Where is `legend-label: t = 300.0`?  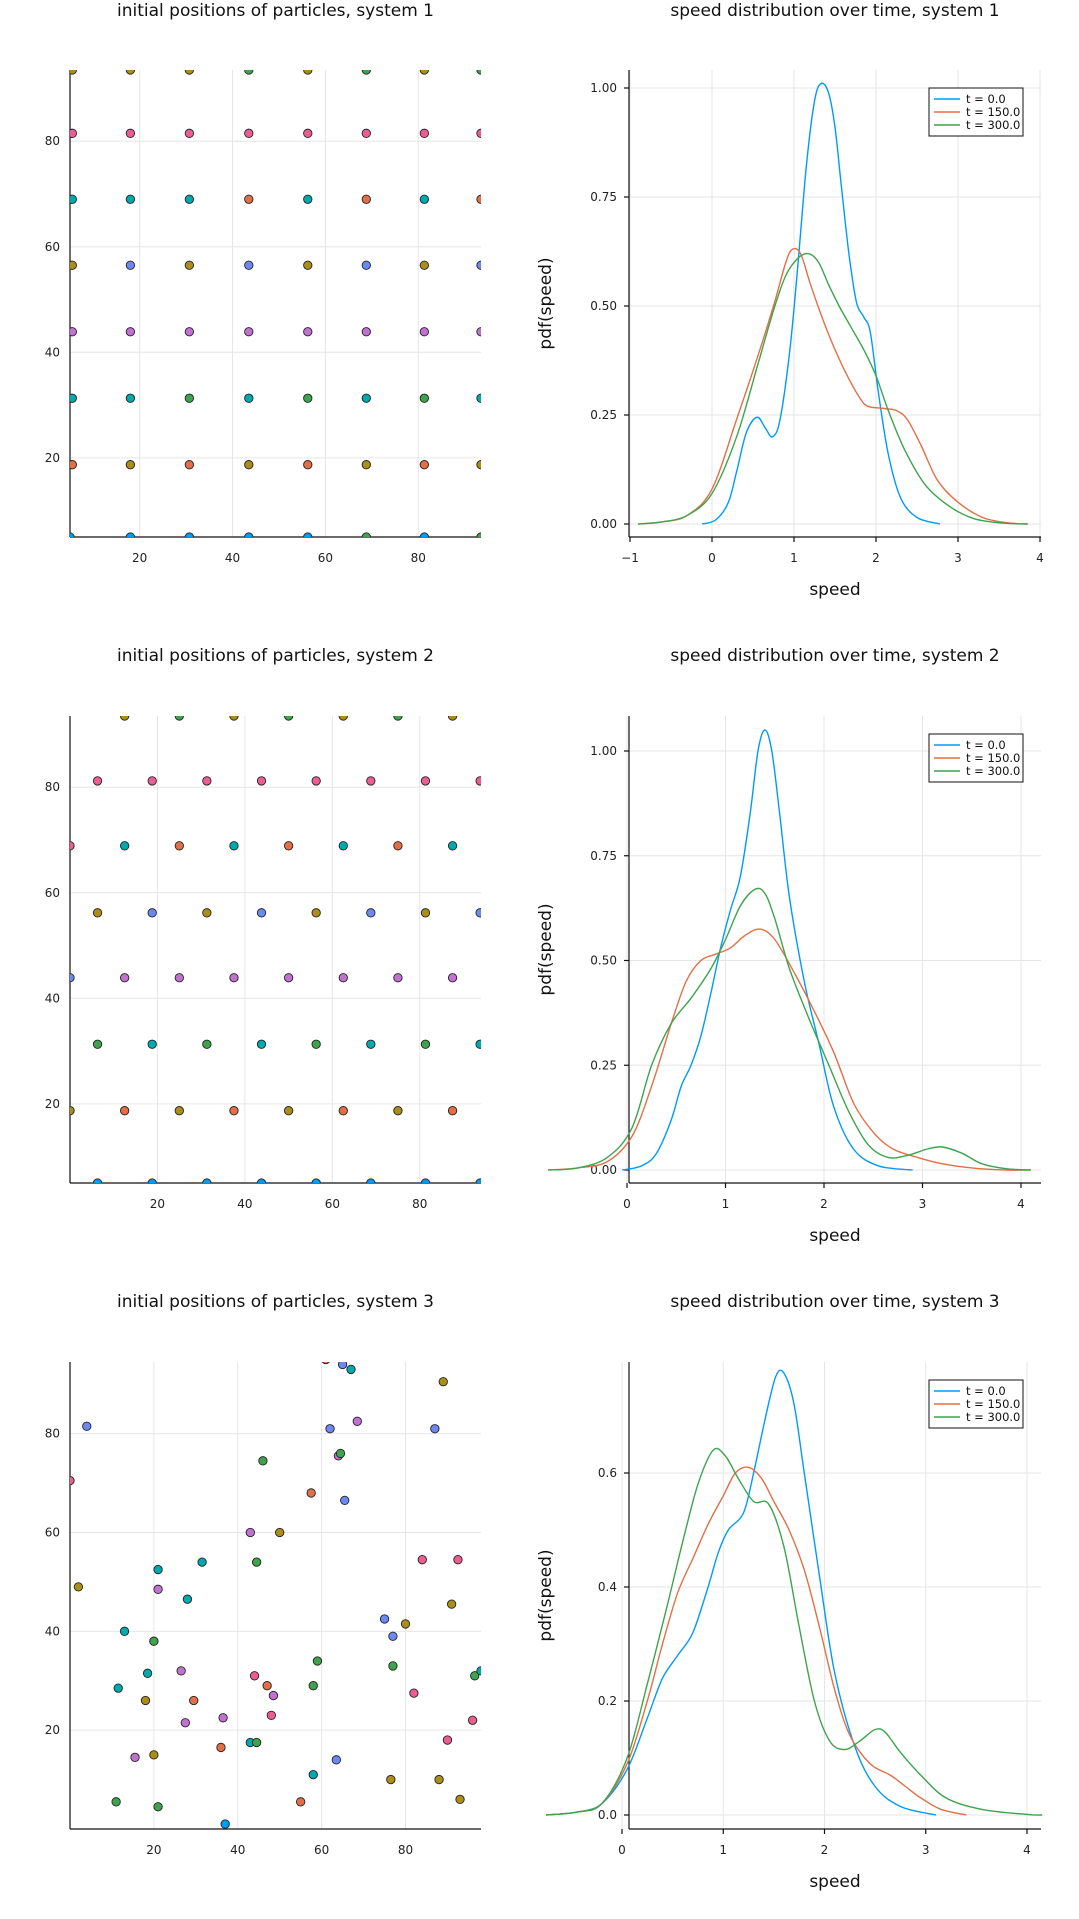 legend-label: t = 300.0 is located at coordinates (993, 125).